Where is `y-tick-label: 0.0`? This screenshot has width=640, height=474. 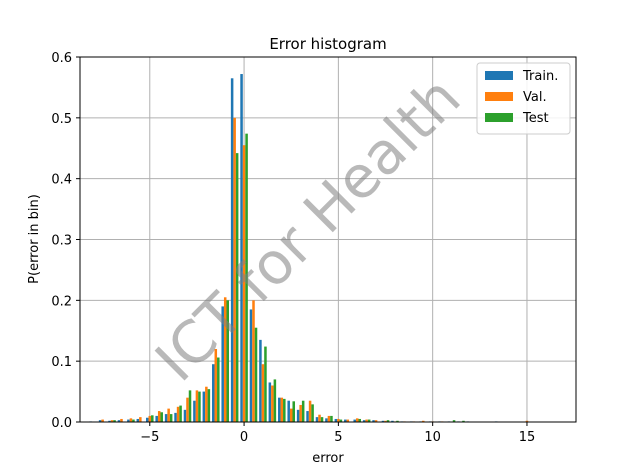
y-tick-label: 0.0 is located at coordinates (61, 423).